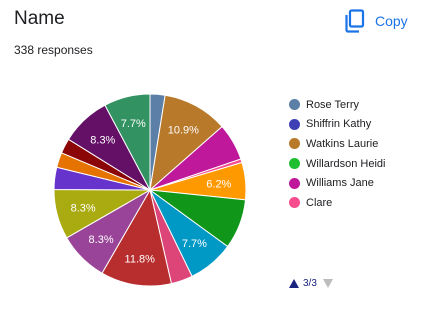 The width and height of the screenshot is (431, 327). Describe the element at coordinates (337, 203) in the screenshot. I see `legend-item: Clare` at that location.